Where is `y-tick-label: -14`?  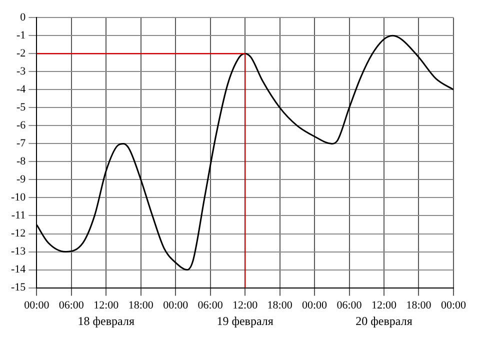
y-tick-label: -14 is located at coordinates (18, 270).